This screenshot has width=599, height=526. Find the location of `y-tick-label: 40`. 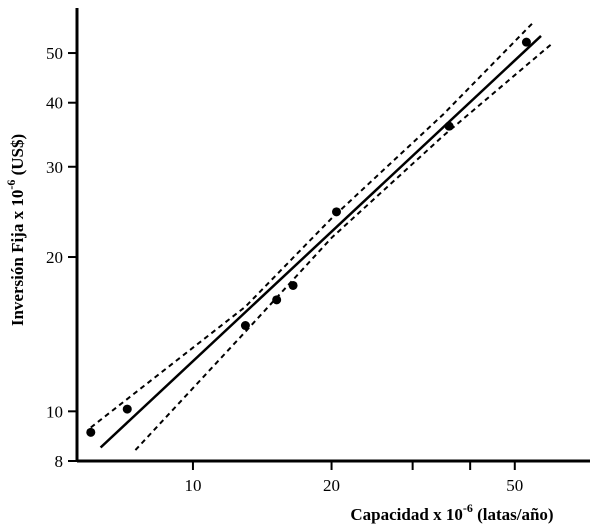

y-tick-label: 40 is located at coordinates (54, 103).